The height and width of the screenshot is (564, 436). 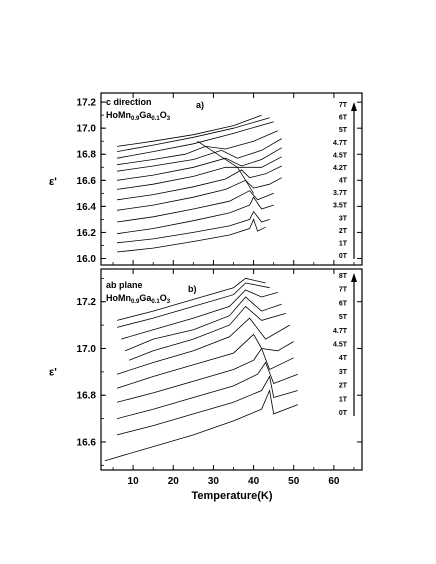 What do you see at coordinates (134, 481) in the screenshot?
I see `x-tick-label: 10` at bounding box center [134, 481].